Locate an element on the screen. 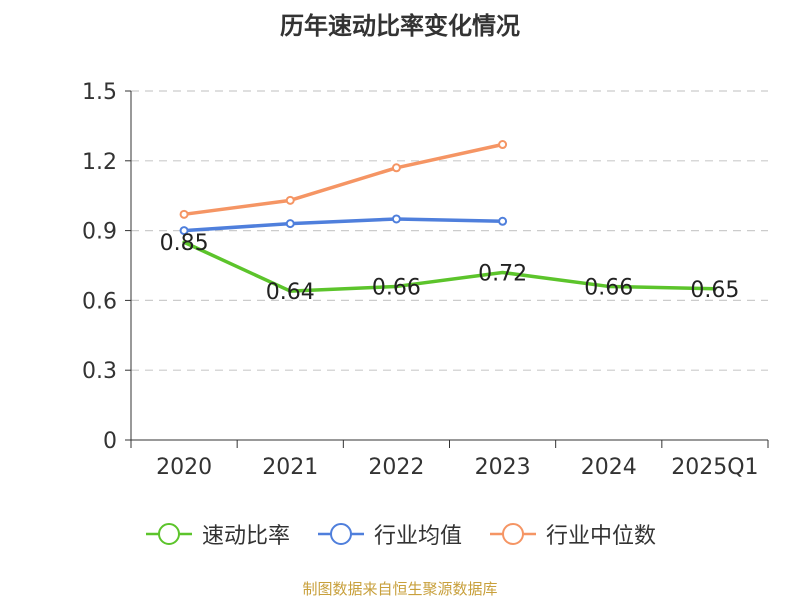 The height and width of the screenshot is (600, 800). y-tick-label: 1.2 is located at coordinates (99, 162).